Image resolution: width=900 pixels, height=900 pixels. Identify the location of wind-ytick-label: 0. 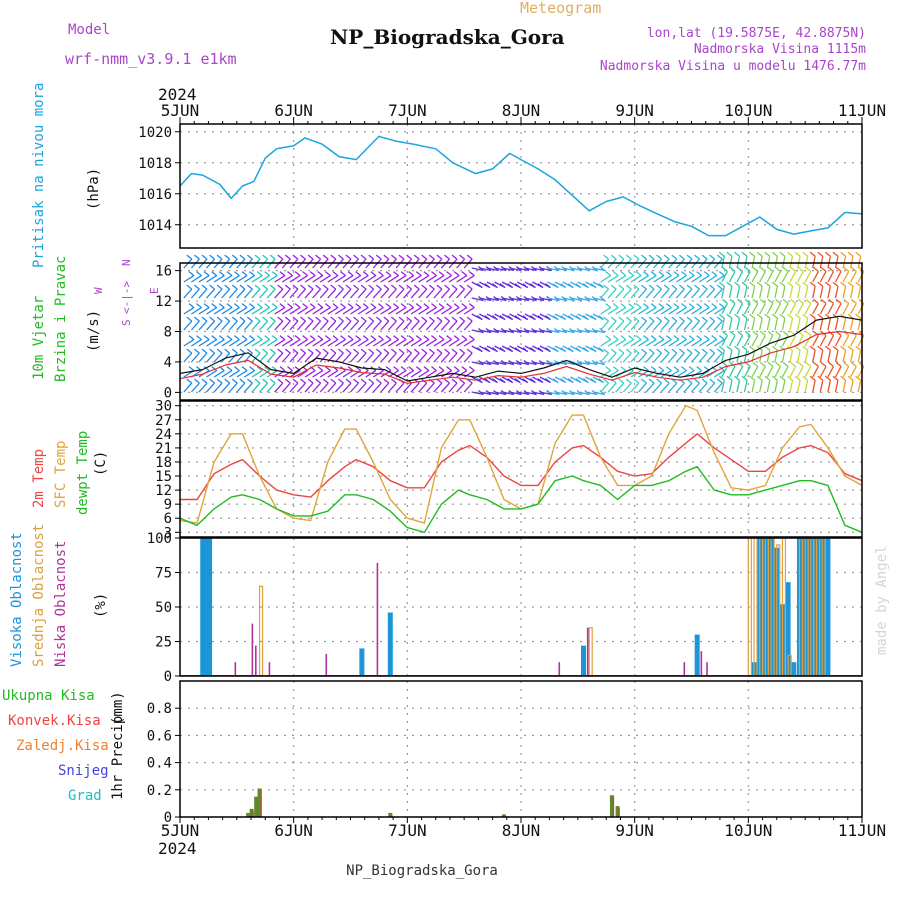
(168, 393).